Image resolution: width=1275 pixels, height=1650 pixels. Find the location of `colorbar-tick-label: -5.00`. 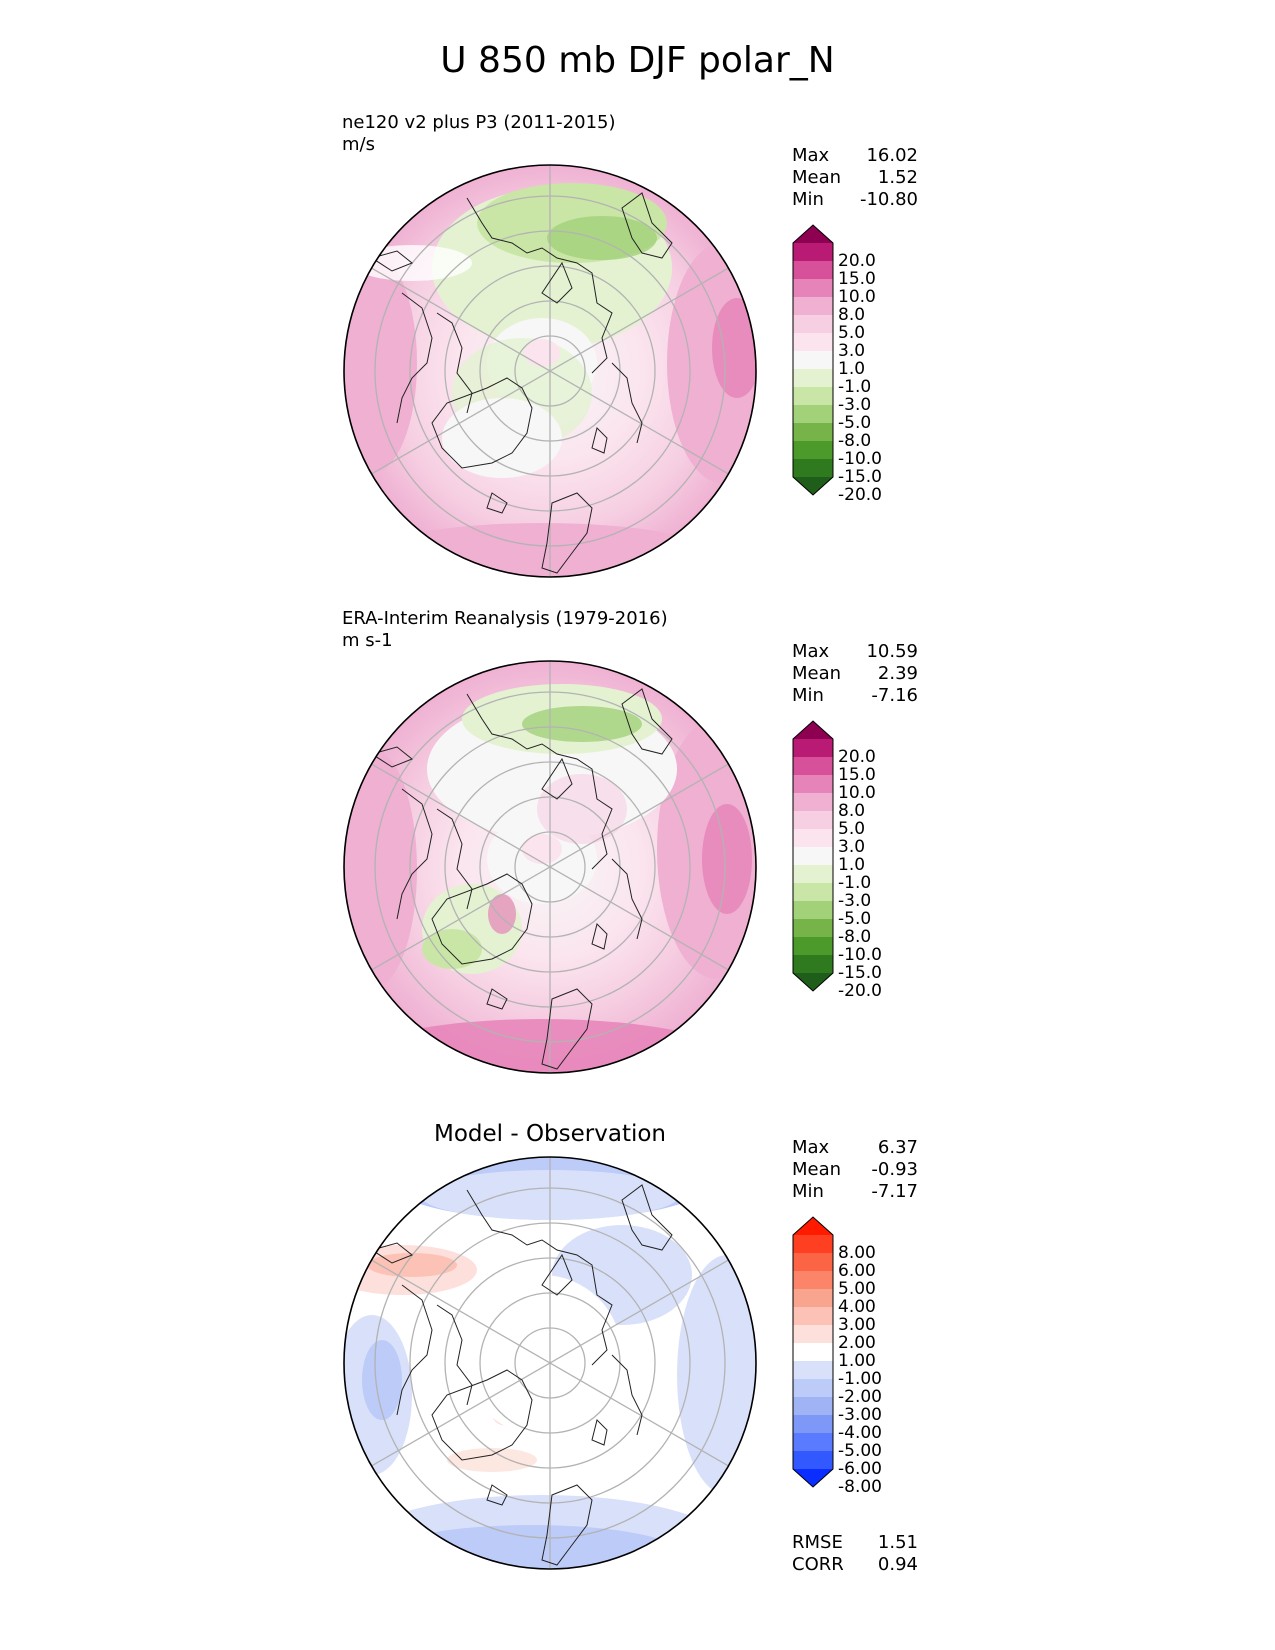

colorbar-tick-label: -5.00 is located at coordinates (860, 1451).